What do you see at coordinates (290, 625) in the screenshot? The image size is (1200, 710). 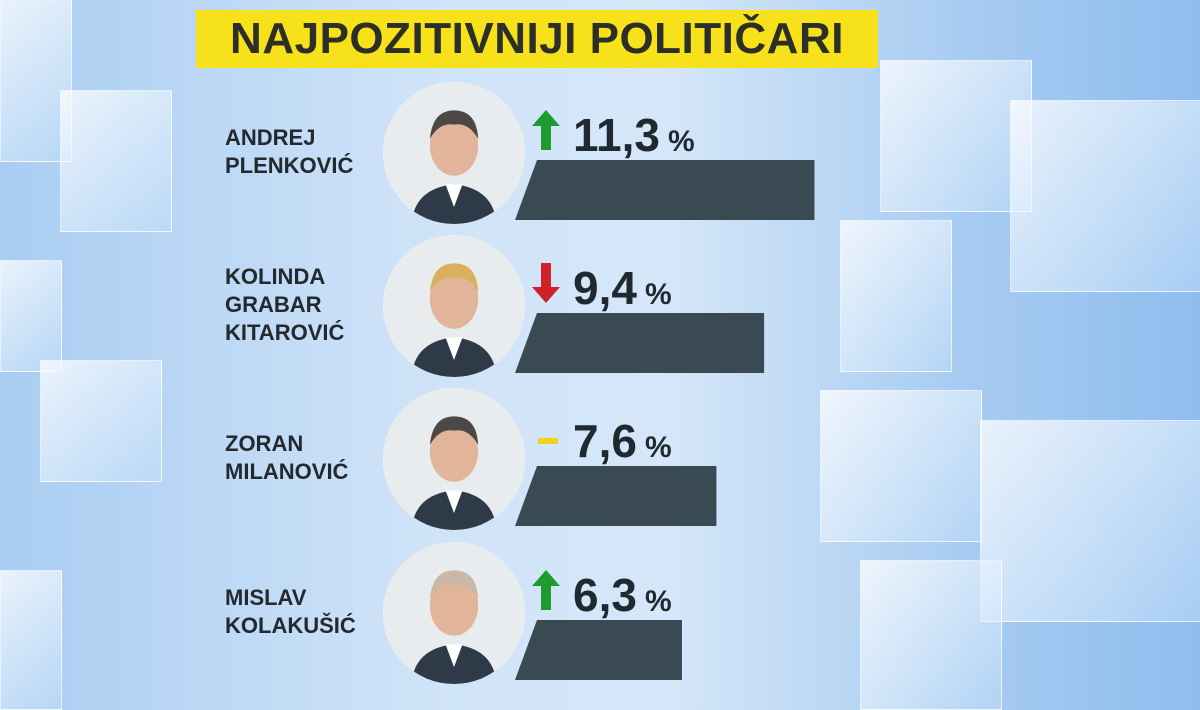 I see `name-line: KOLAKUŠIĆ` at bounding box center [290, 625].